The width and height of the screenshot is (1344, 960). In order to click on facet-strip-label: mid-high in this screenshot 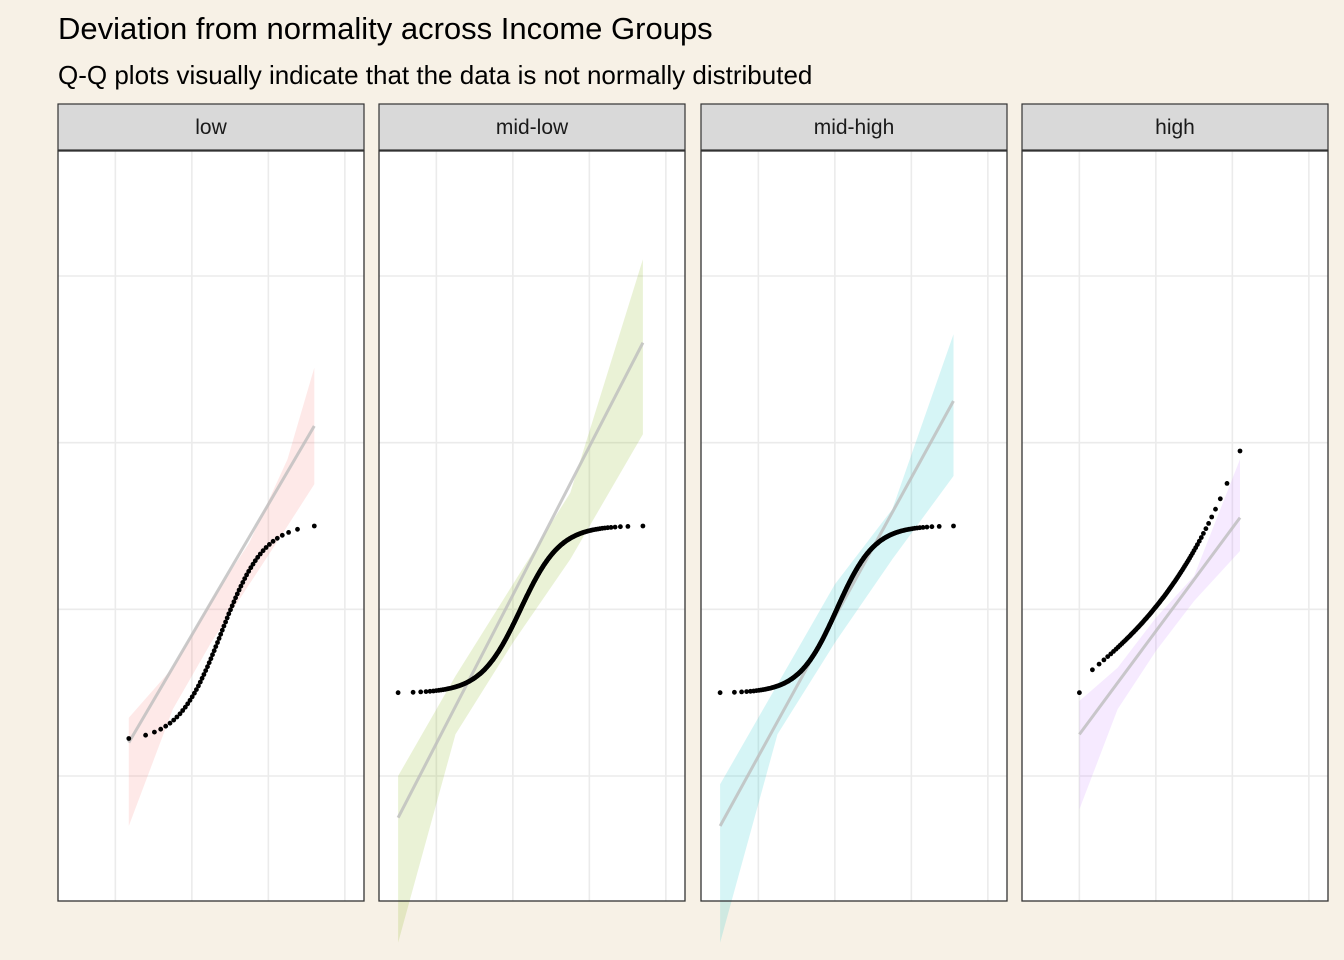, I will do `click(854, 127)`.